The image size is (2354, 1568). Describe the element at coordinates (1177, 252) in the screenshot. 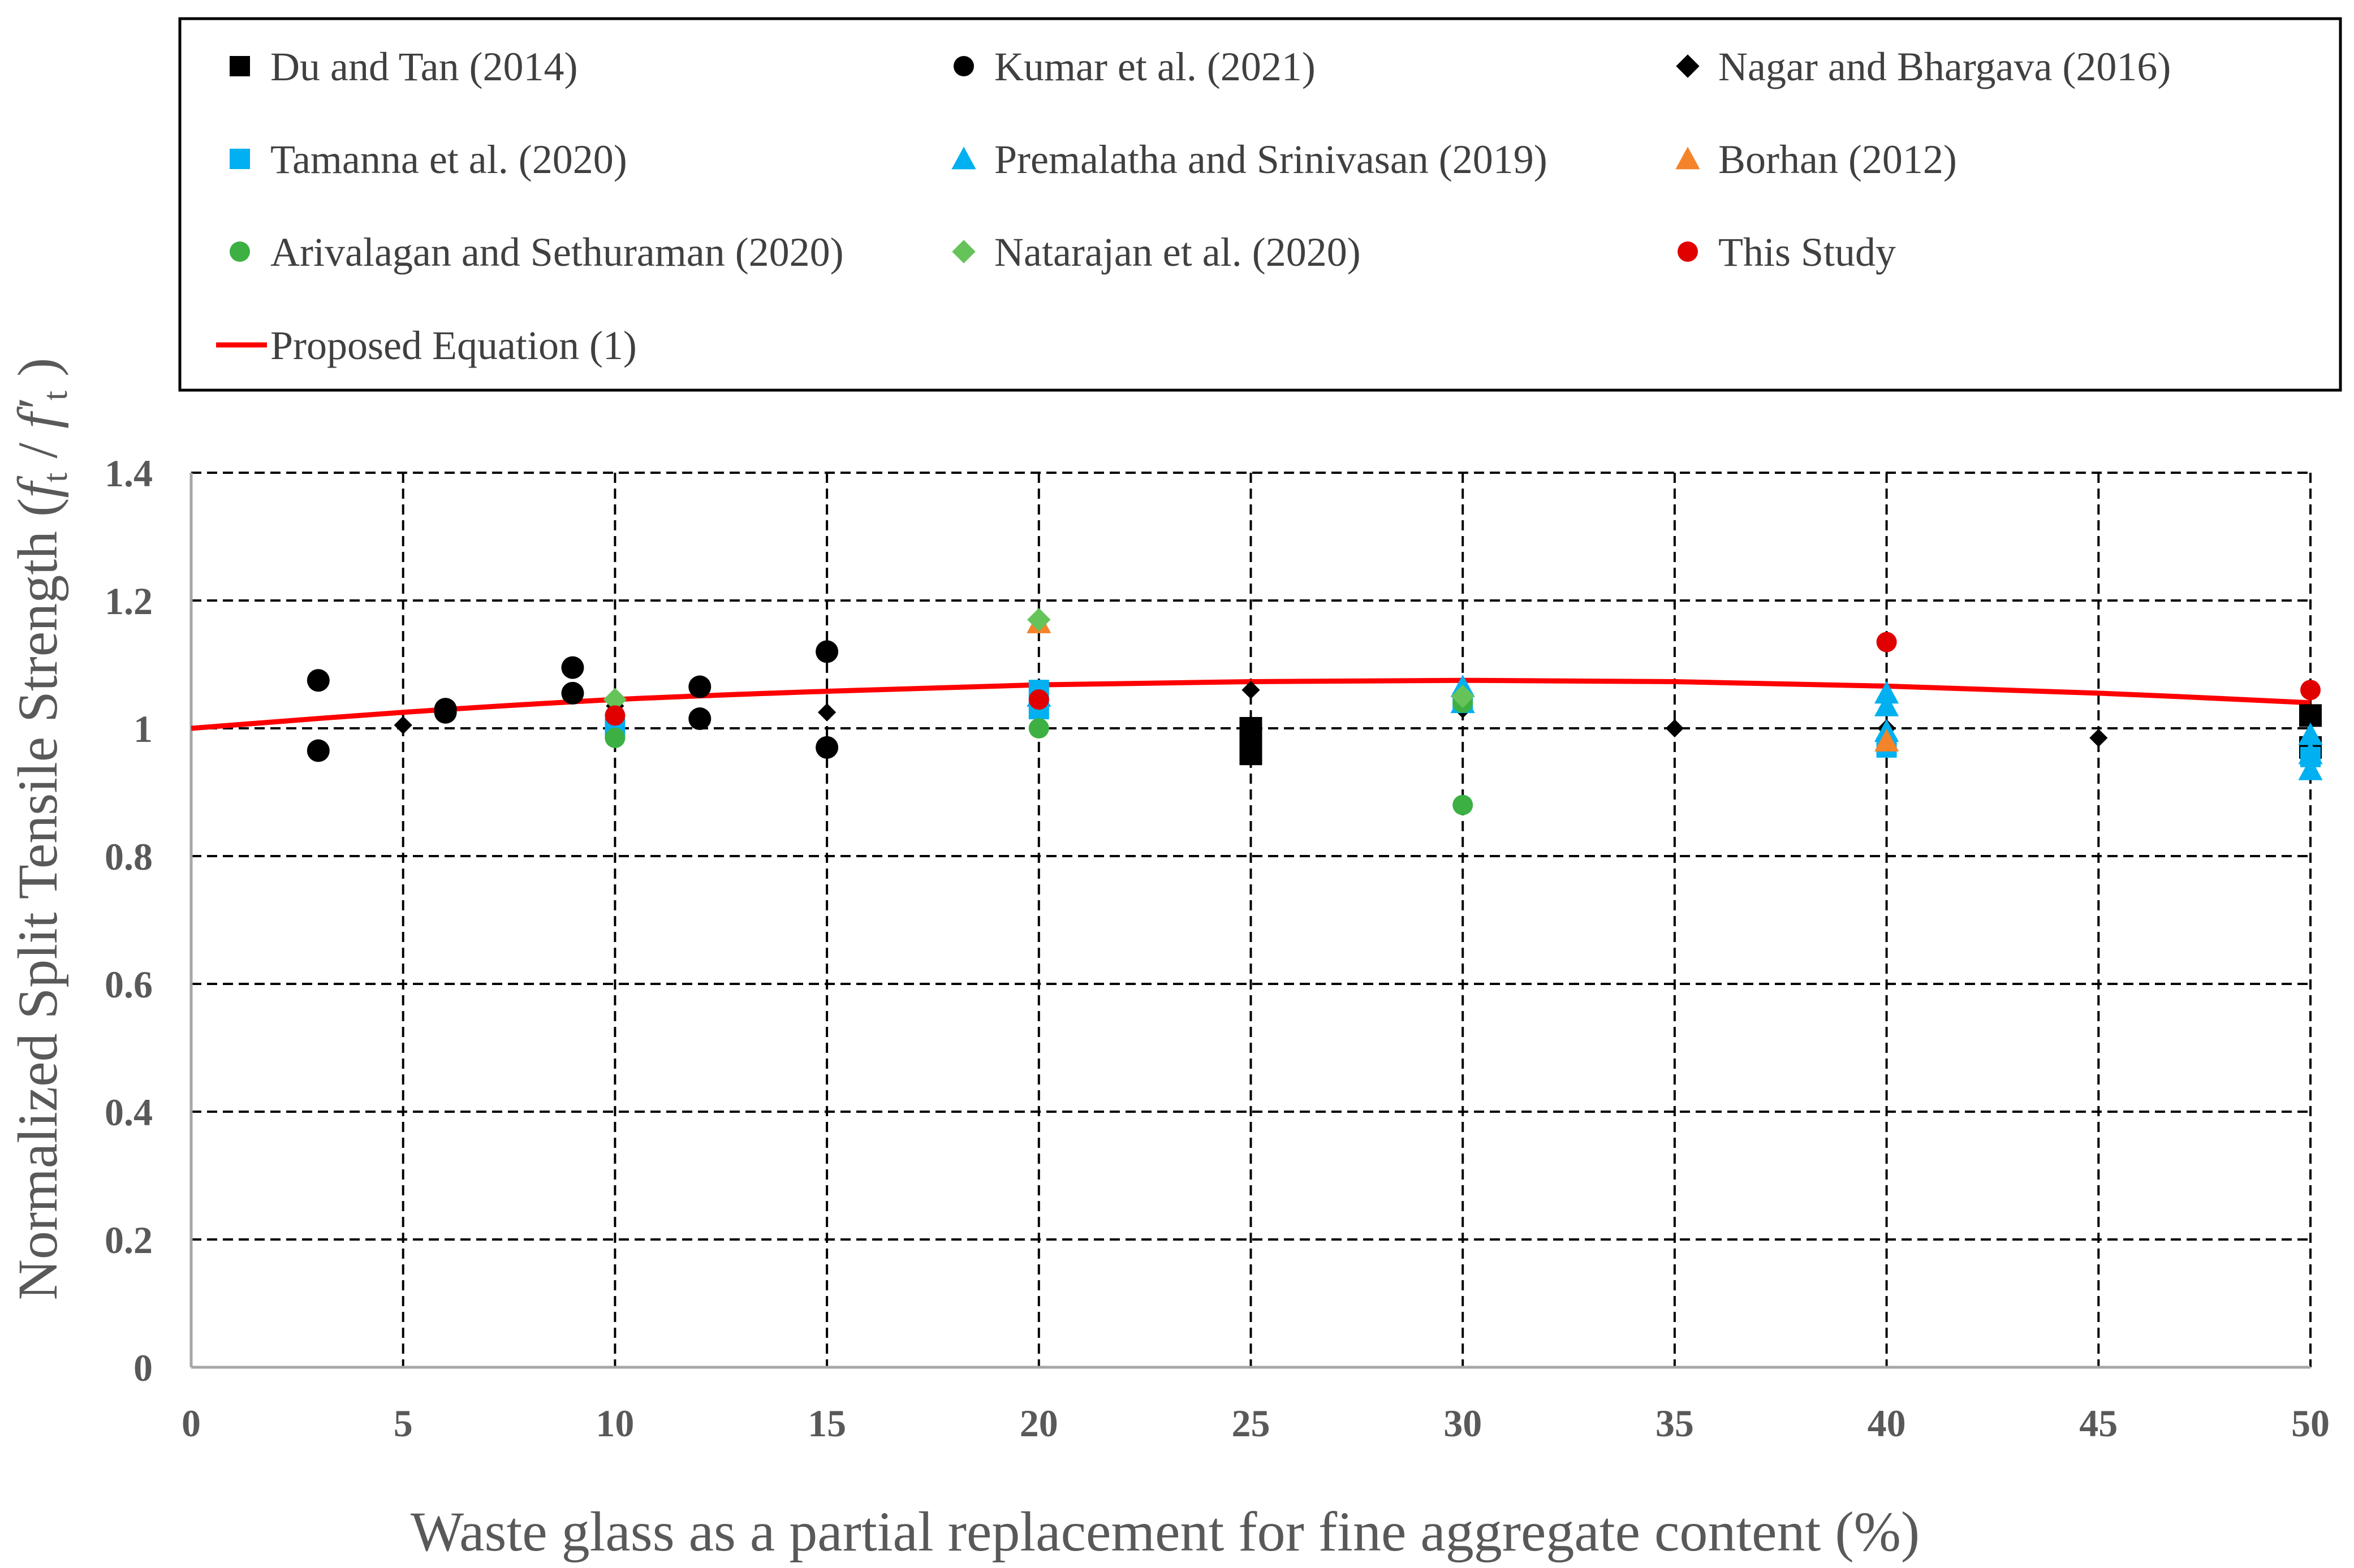

I see `legend-label-natarajan-et-al-2020: Natarajan et al. (2020)` at that location.